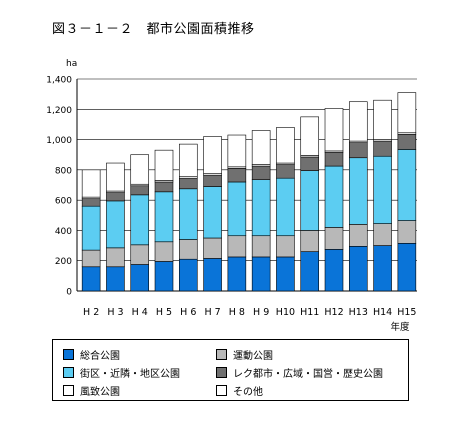  I want to click on y-tick-label: 1,000, so click(59, 141).